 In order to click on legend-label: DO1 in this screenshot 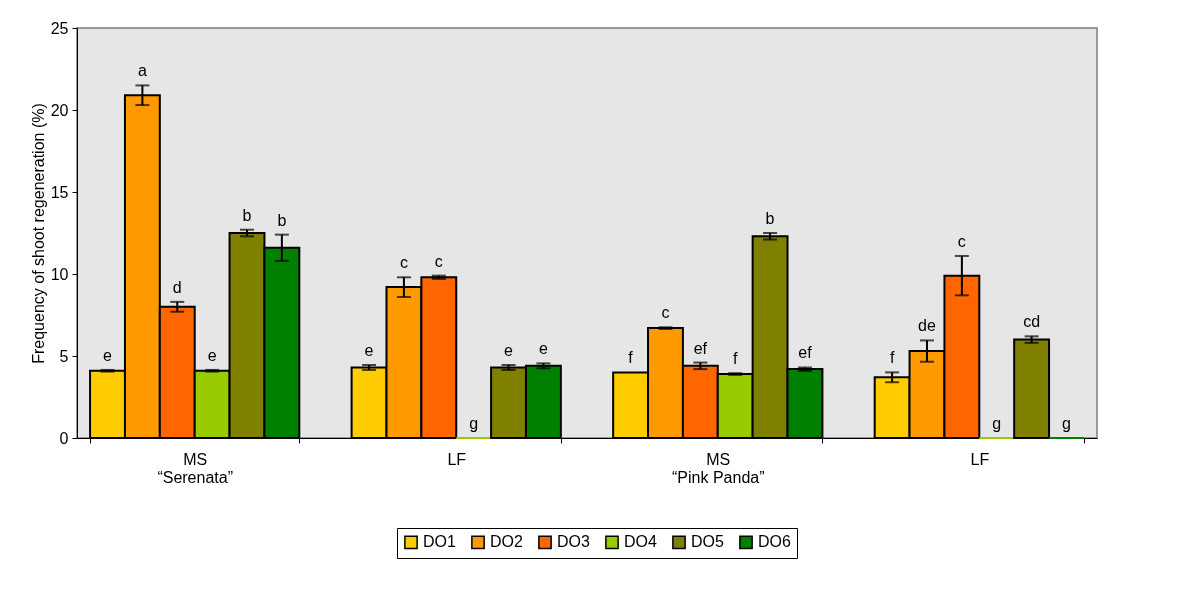, I will do `click(439, 542)`.